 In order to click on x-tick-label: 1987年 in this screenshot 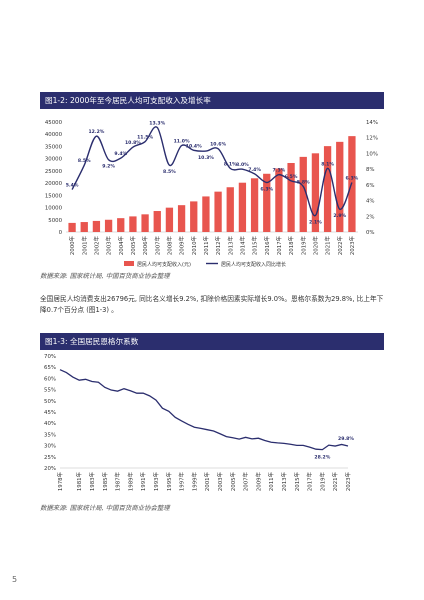, I will do `click(118, 481)`.